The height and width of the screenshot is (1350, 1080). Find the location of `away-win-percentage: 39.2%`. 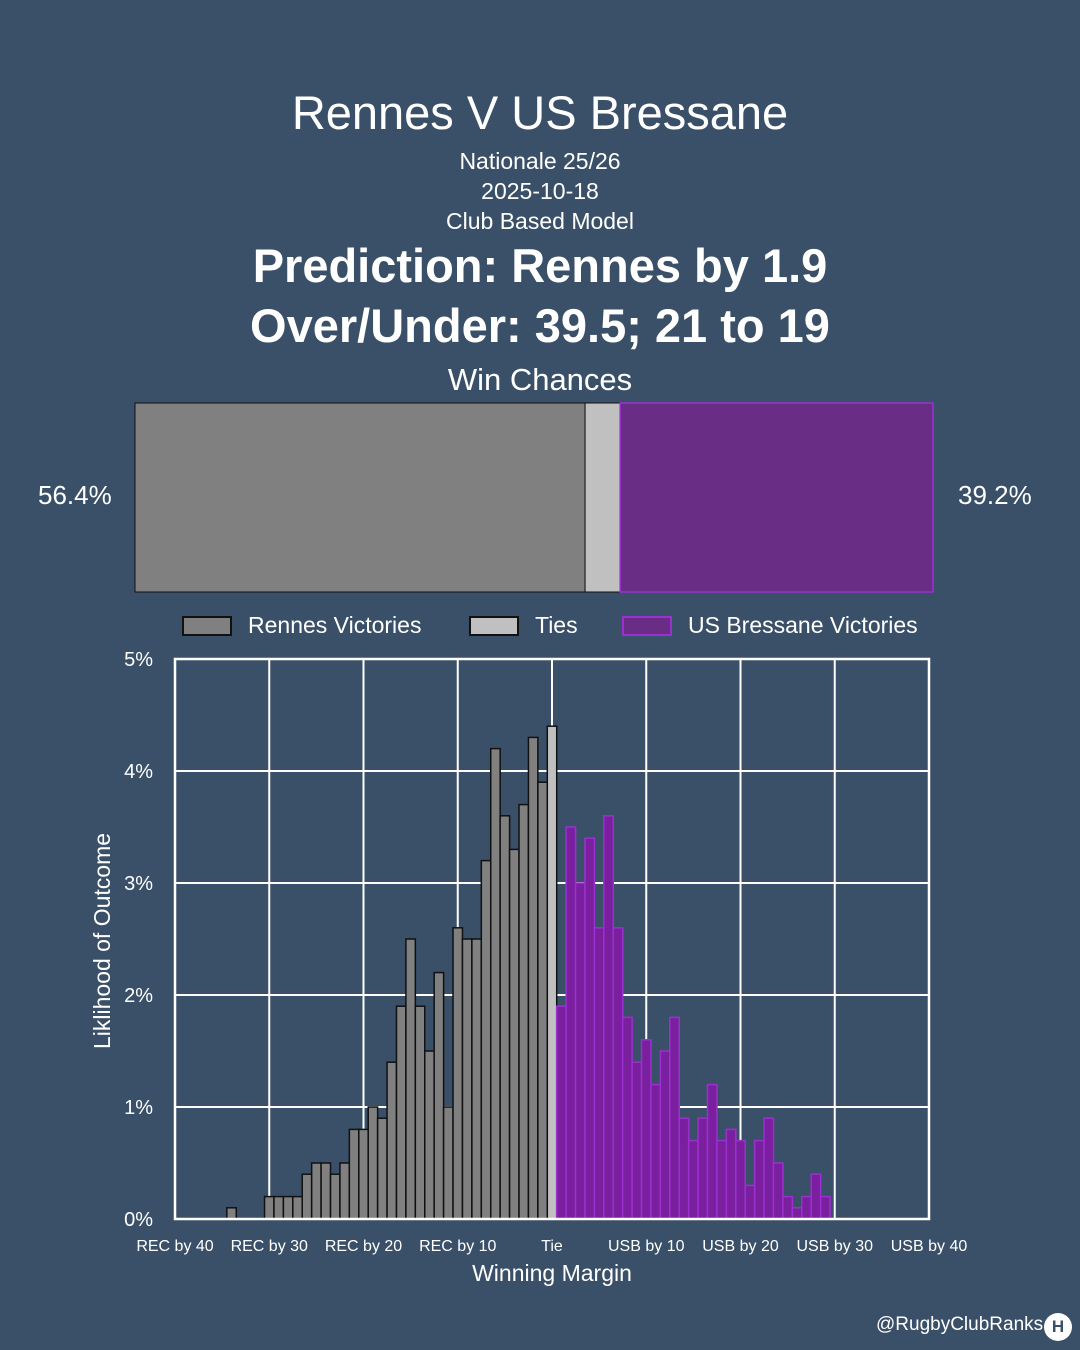

away-win-percentage: 39.2% is located at coordinates (995, 495).